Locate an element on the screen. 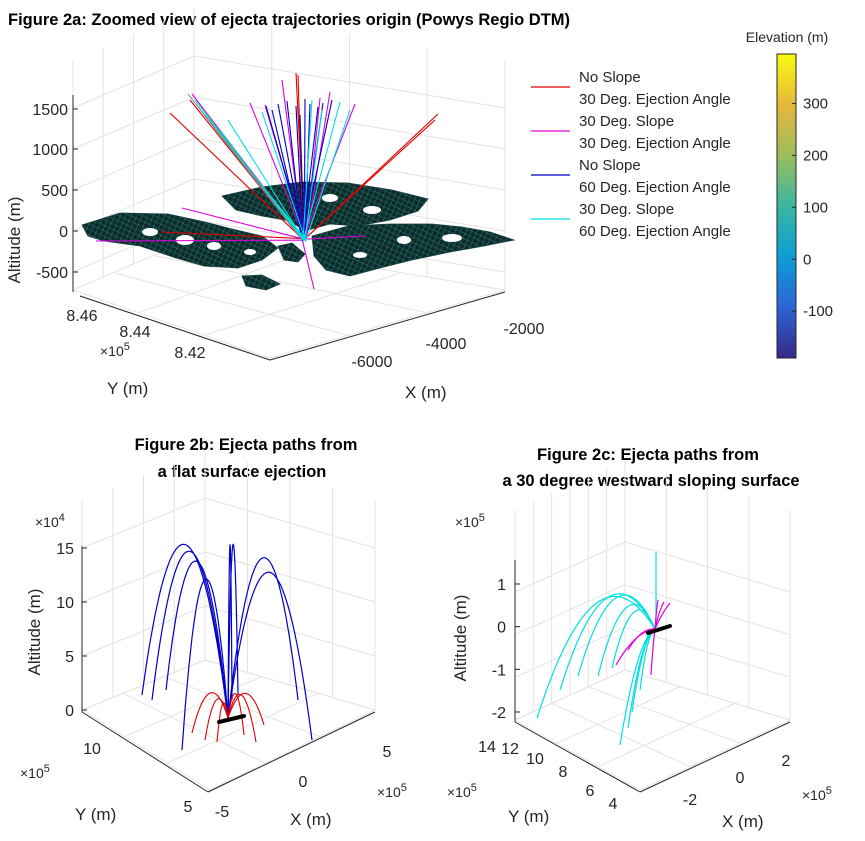 The image size is (865, 841). fig2a-legend-label: 30 Deg. Ejection Angle is located at coordinates (655, 143).